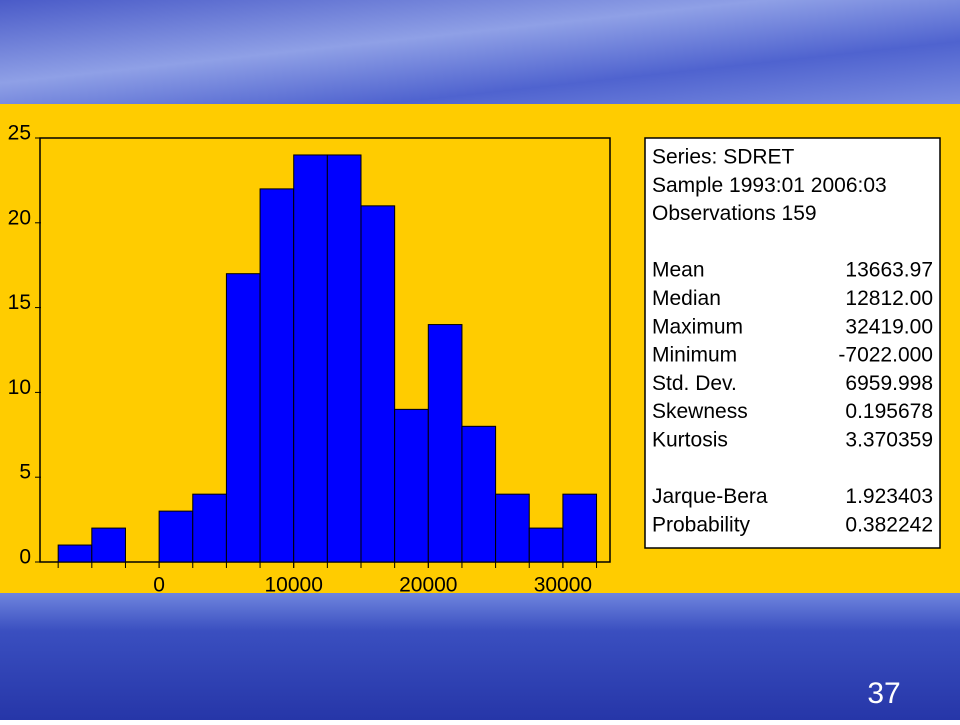  Describe the element at coordinates (678, 270) in the screenshot. I see `stat-label: Mean` at that location.